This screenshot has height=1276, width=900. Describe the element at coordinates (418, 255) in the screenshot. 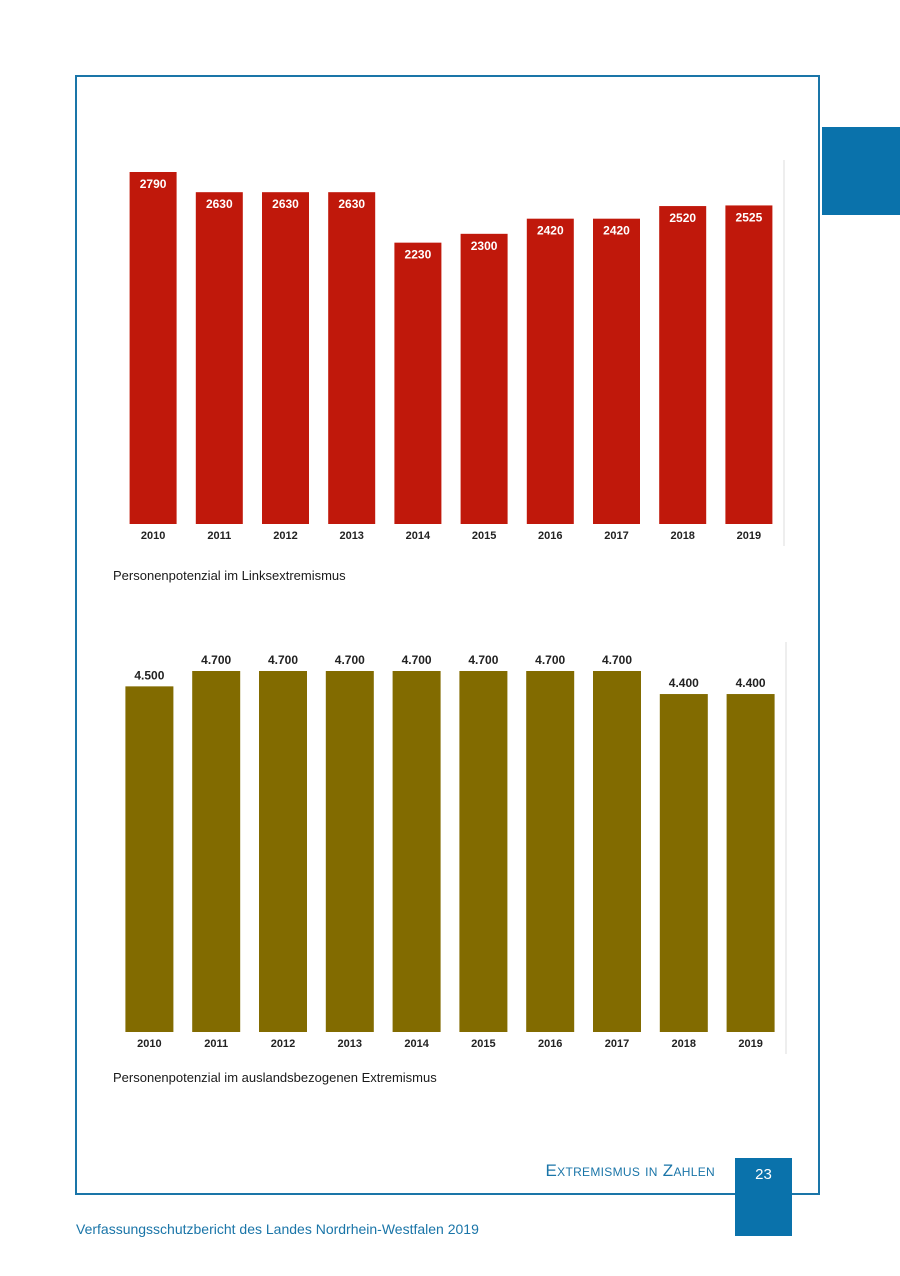

I see `data-label-2014: 2230` at that location.